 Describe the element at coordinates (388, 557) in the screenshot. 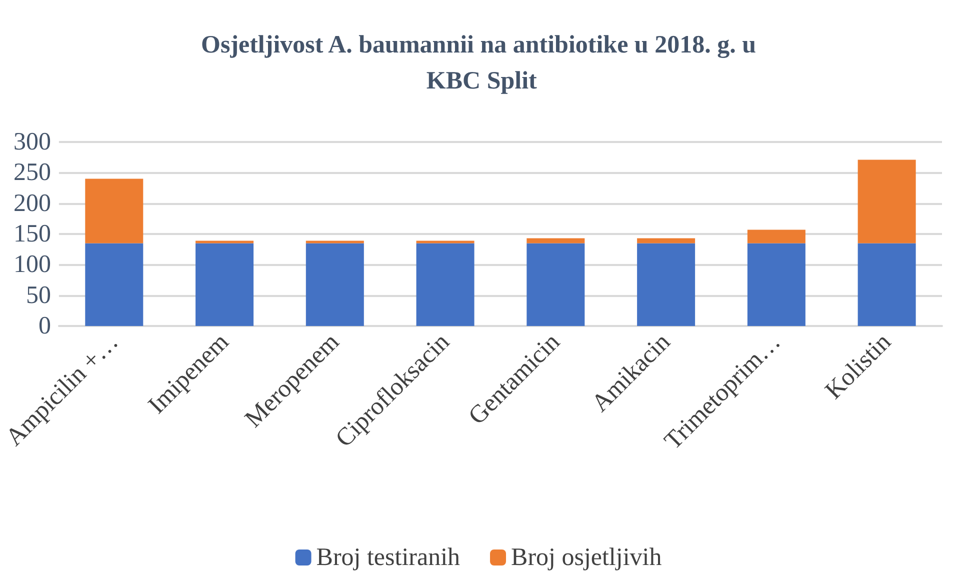

I see `legend-label: Broj testiranih` at that location.